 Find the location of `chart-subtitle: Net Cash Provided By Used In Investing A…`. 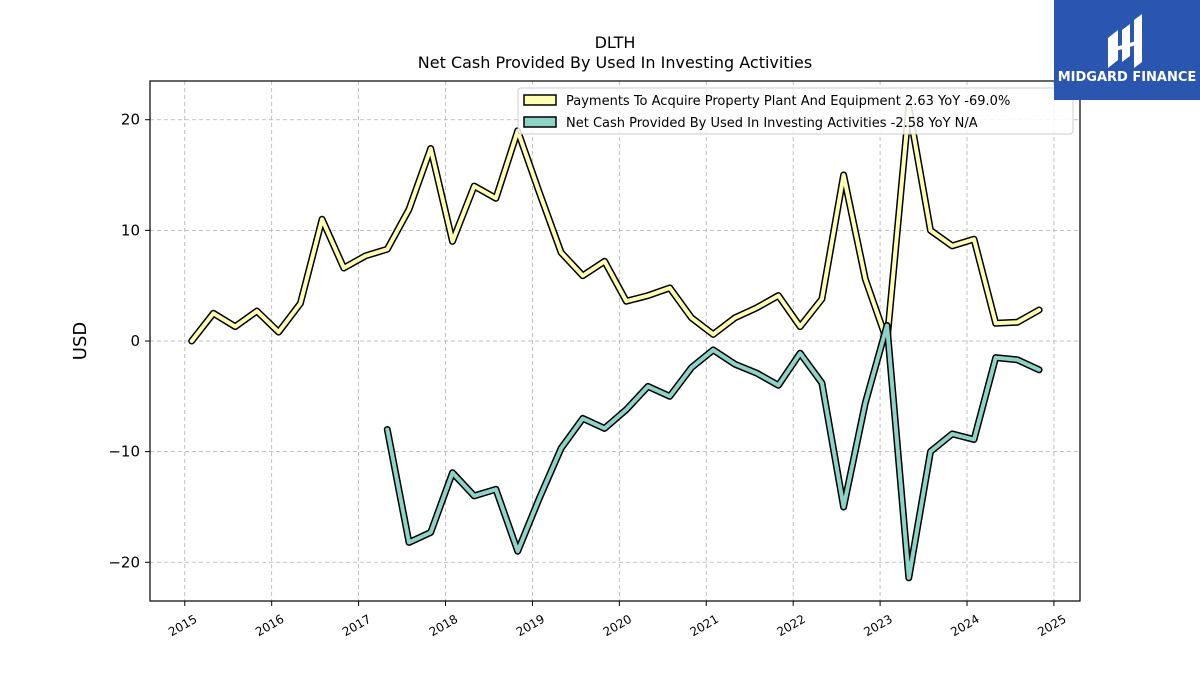

chart-subtitle: Net Cash Provided By Used In Investing A… is located at coordinates (615, 62).